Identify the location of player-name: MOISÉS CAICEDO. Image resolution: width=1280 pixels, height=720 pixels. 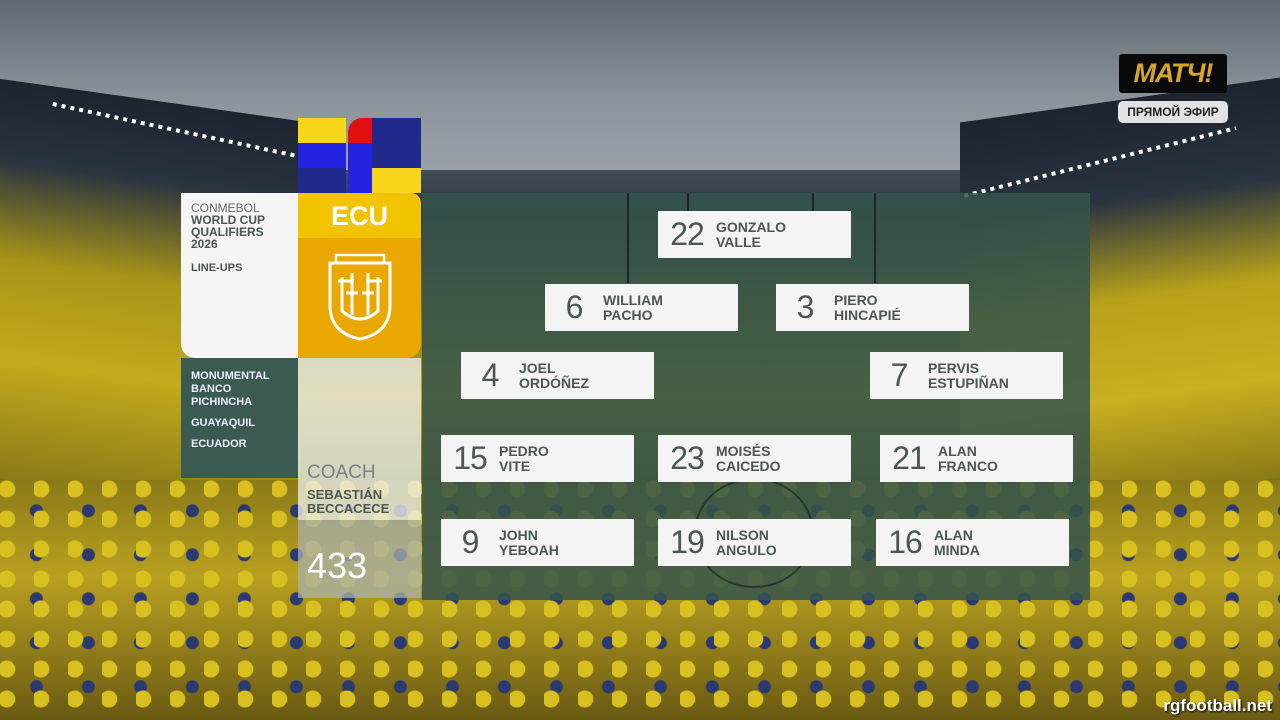
(748, 458).